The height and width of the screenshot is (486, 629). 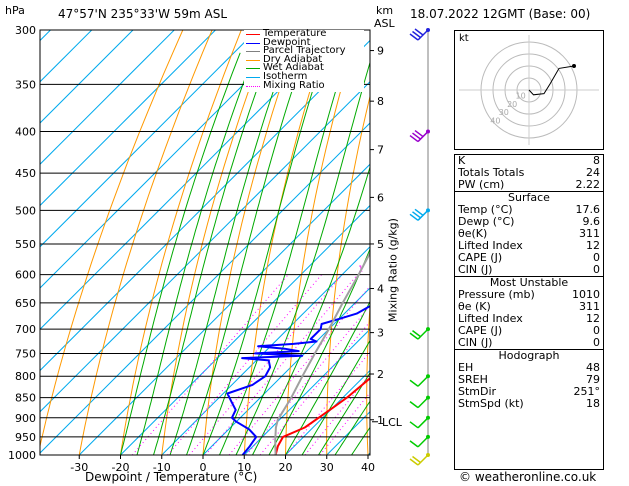 I want to click on x-axis-label: Dewpoint / Temperature (°C), so click(x=171, y=477).